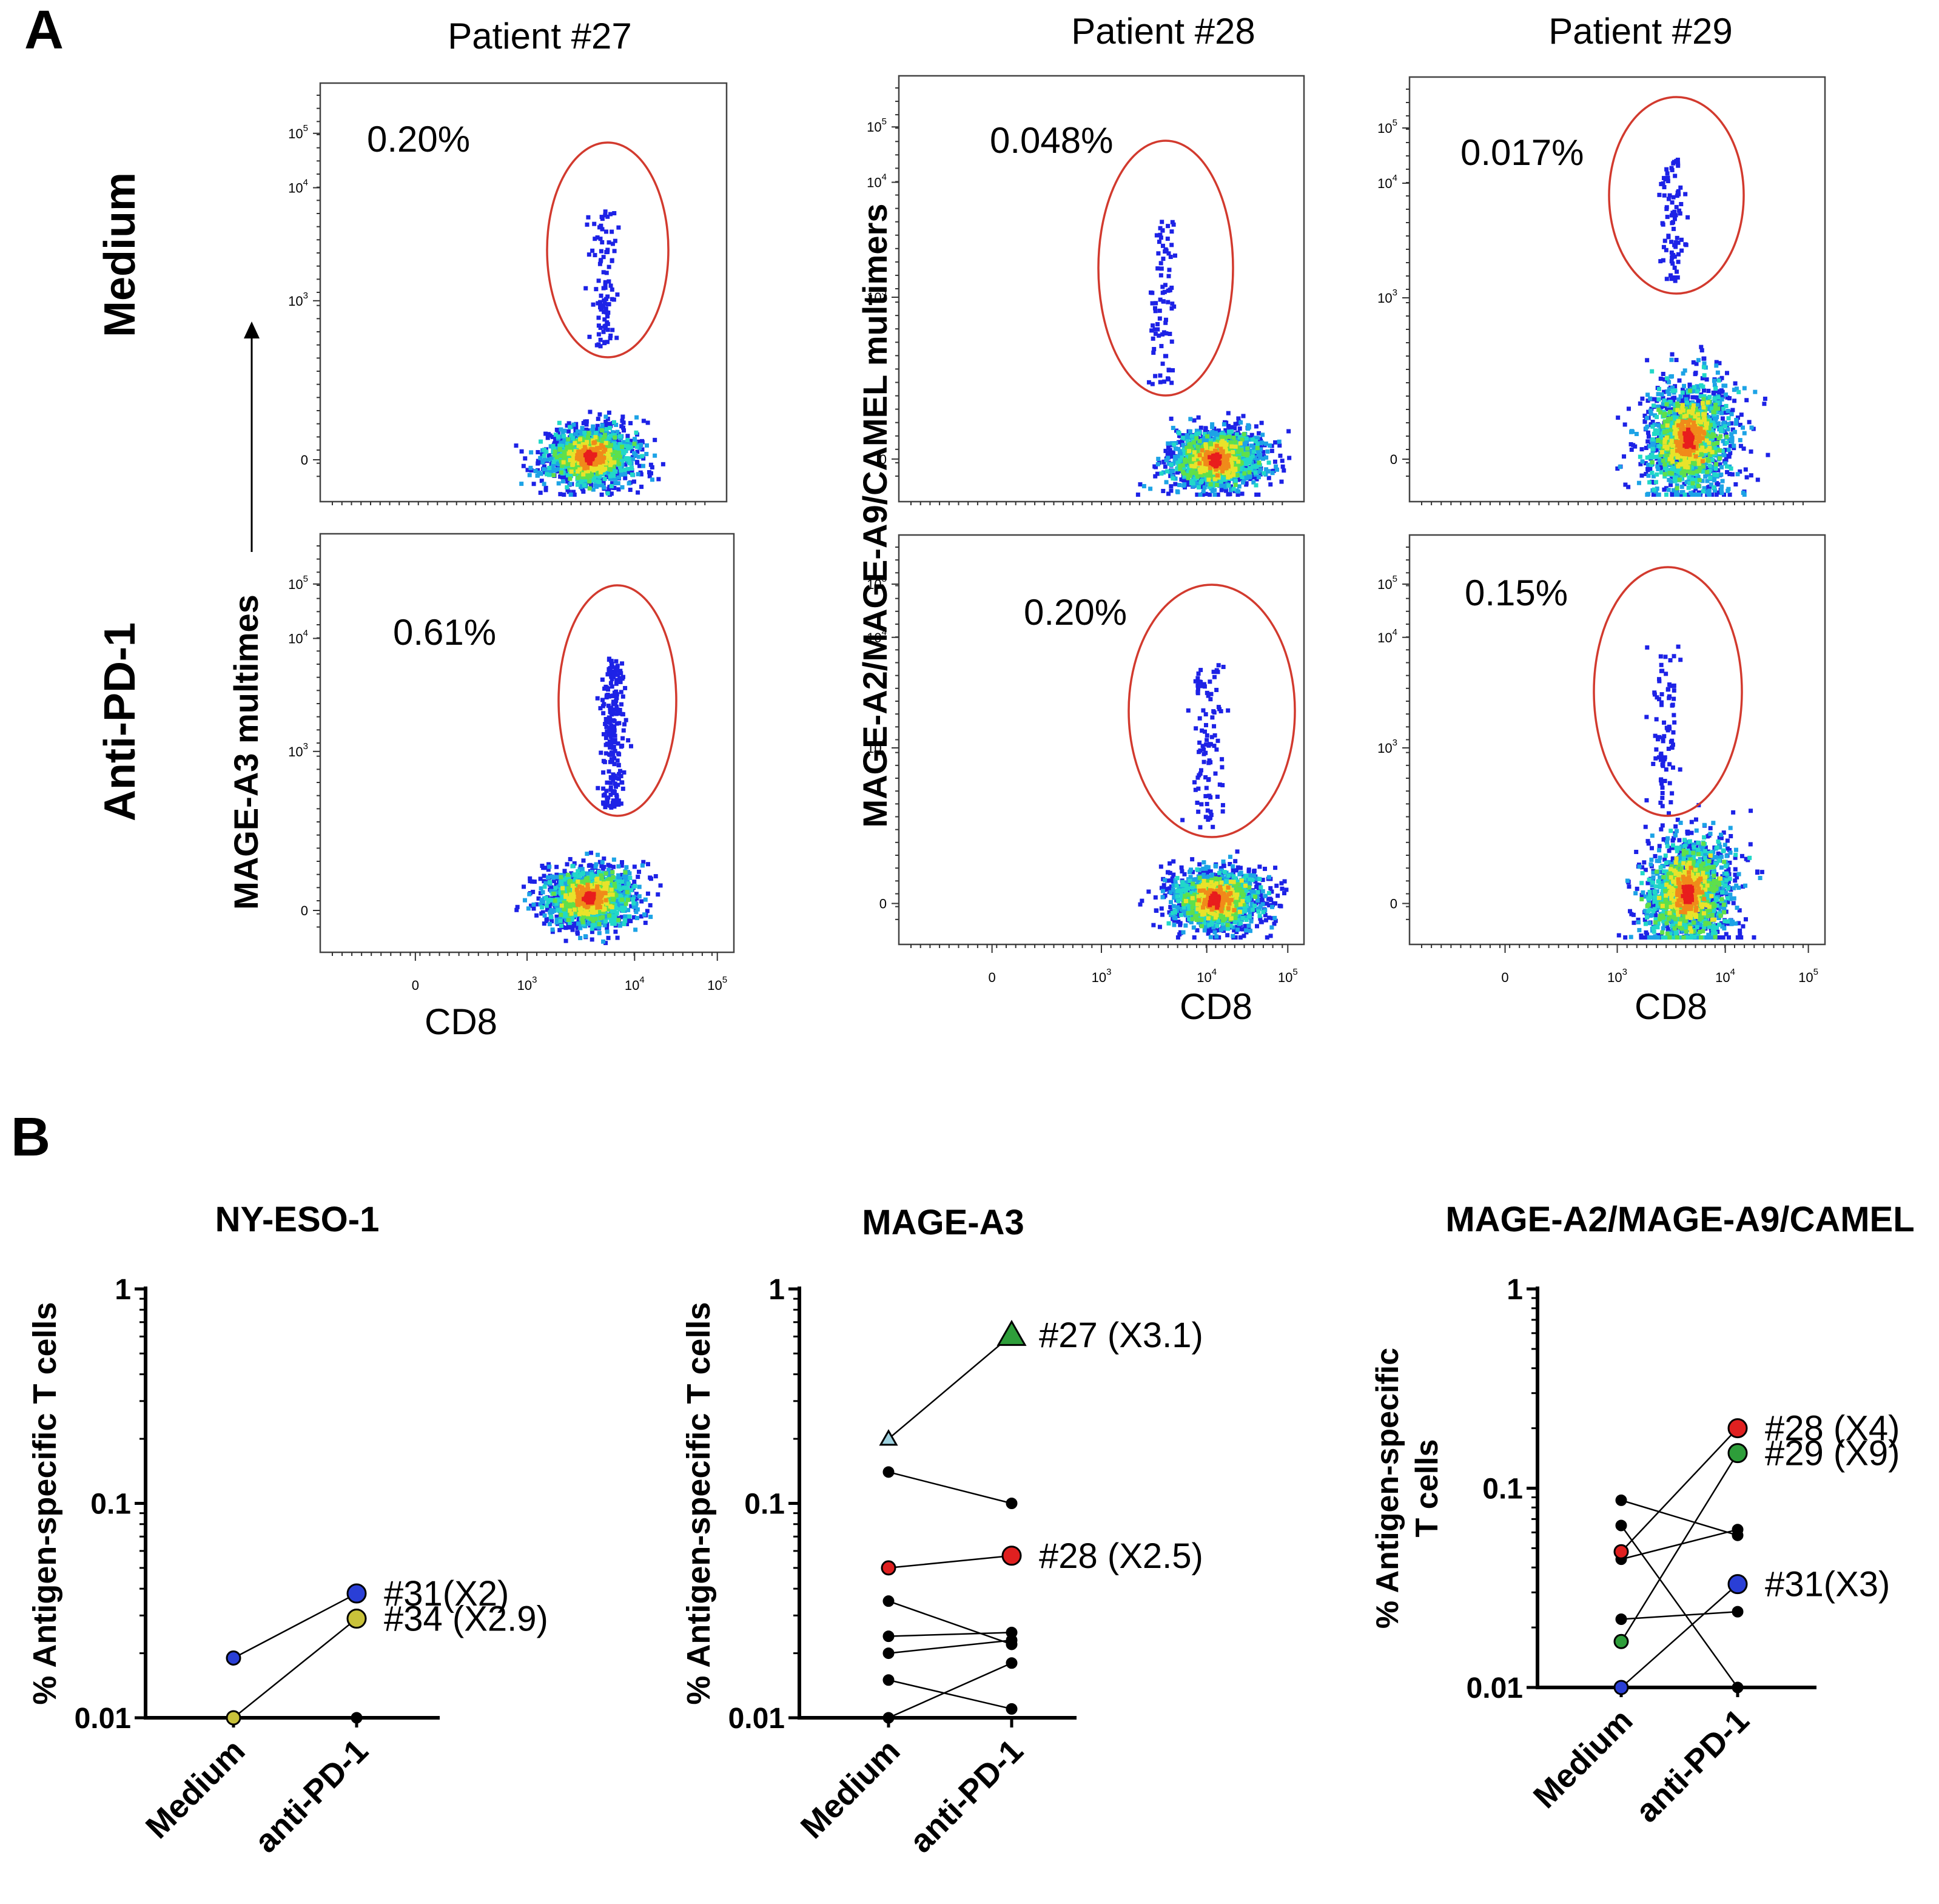 Image resolution: width=1939 pixels, height=1904 pixels. I want to click on patient-29-title: Patient #29, so click(1641, 31).